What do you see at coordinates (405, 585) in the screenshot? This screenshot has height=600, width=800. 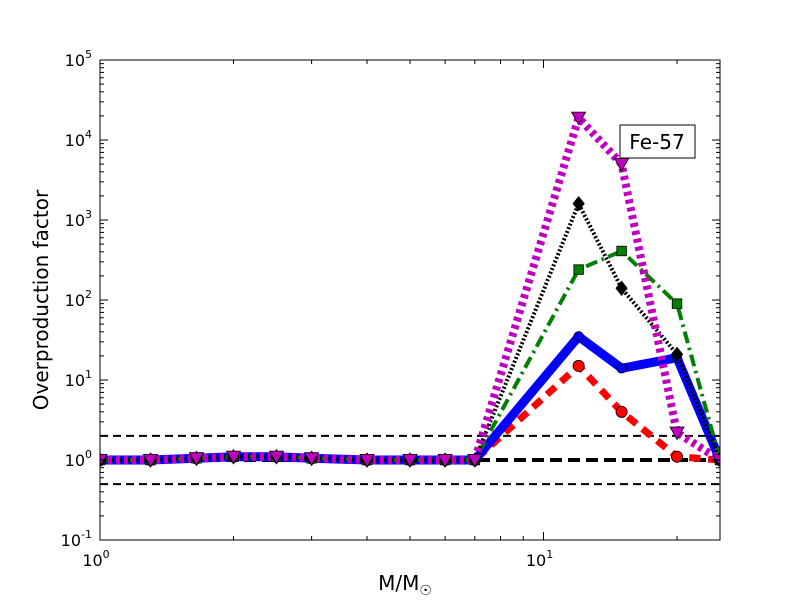 I see `x-axis-label: M/M☉` at bounding box center [405, 585].